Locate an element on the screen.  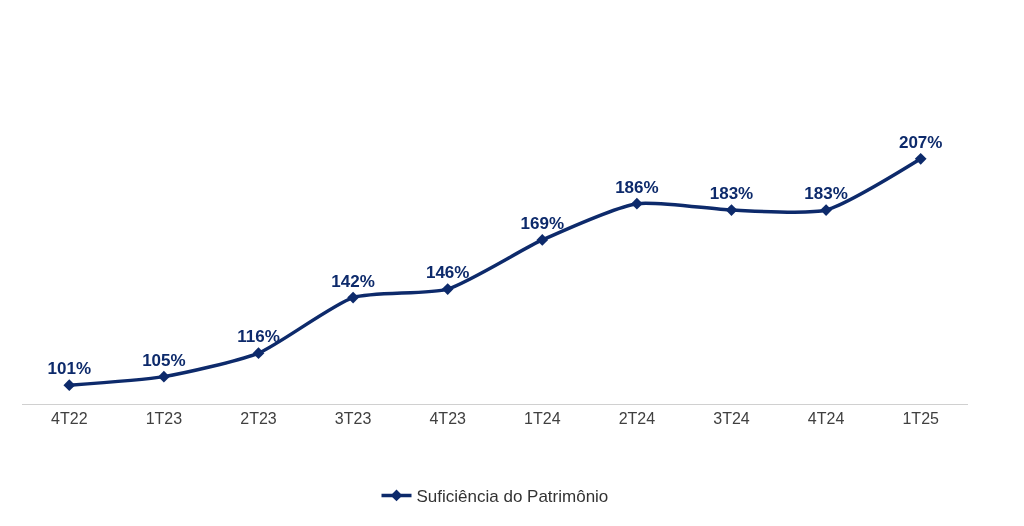
data-label: 186% is located at coordinates (637, 187).